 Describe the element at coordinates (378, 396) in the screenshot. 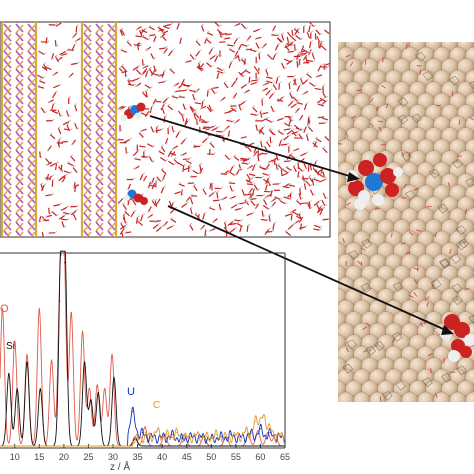

I see `surface-atom` at that location.